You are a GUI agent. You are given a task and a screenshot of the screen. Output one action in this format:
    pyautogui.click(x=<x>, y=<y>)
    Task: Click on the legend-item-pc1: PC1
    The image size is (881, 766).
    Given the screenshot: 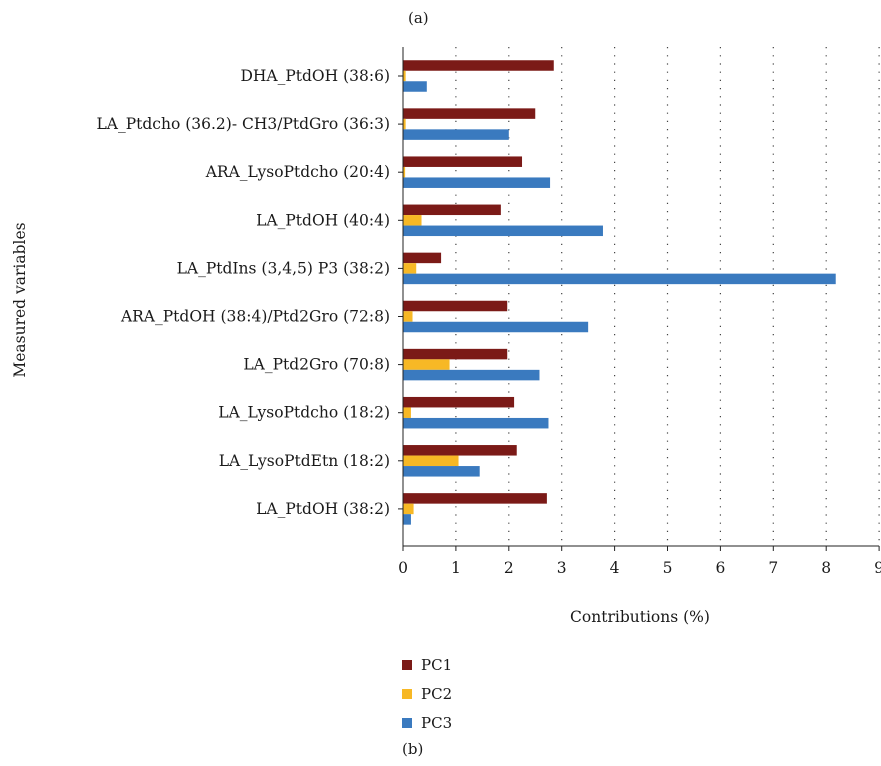 What is the action you would take?
    pyautogui.click(x=427, y=664)
    